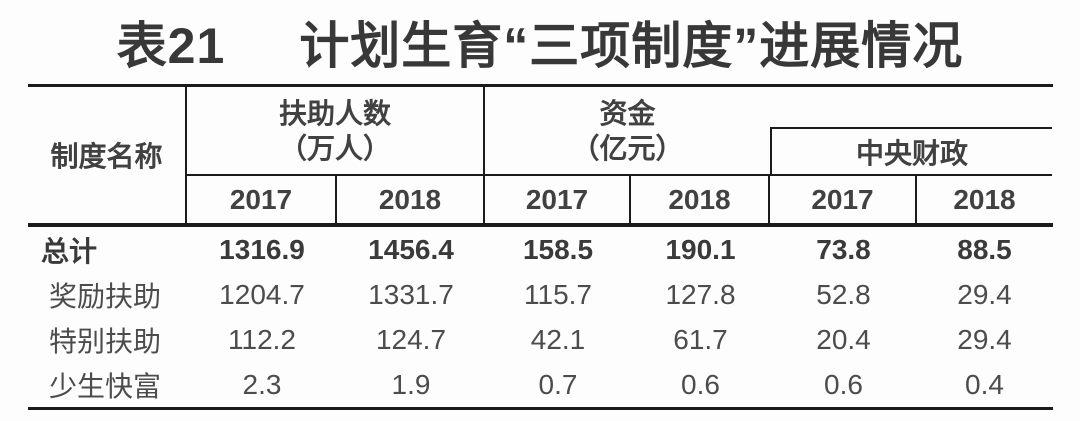 The height and width of the screenshot is (421, 1080). I want to click on header-group-funds: 资金 （亿元）, so click(627, 131).